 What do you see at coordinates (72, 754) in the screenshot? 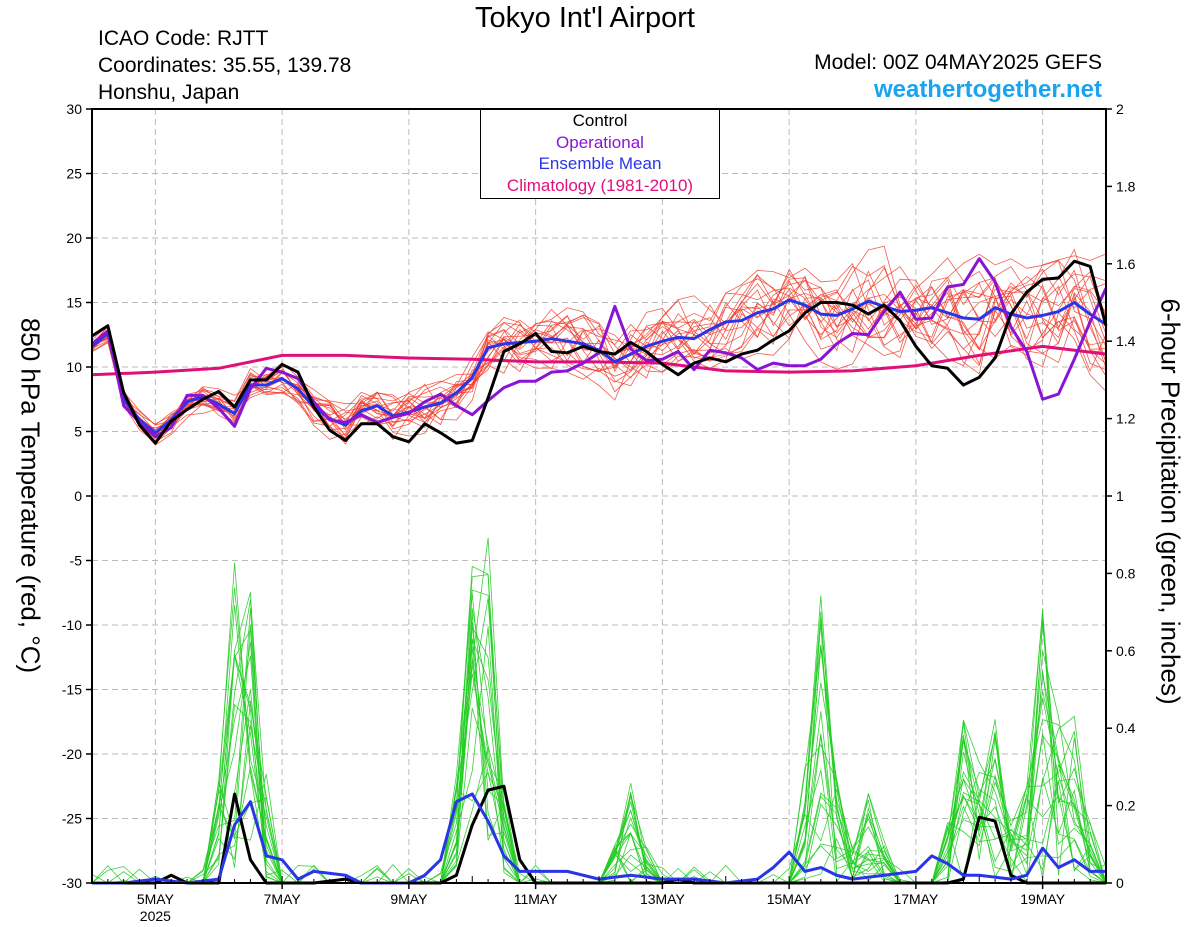
I see `y-left-tick-label: -20` at bounding box center [72, 754].